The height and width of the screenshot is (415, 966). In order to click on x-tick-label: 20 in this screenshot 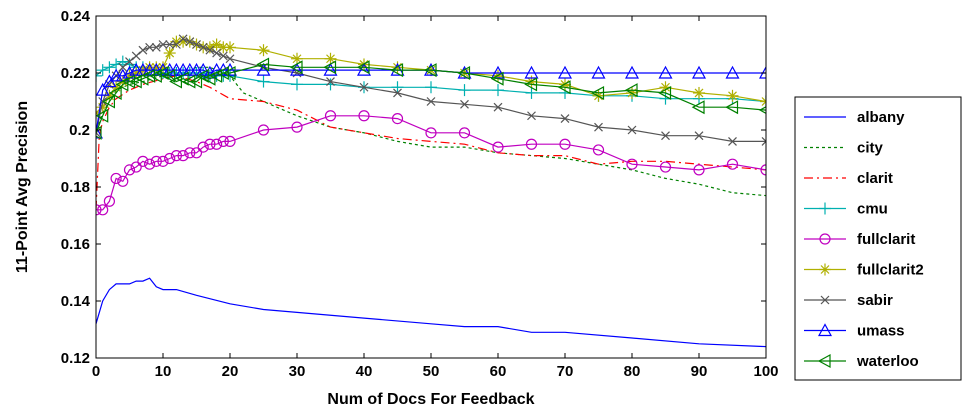, I will do `click(230, 371)`.